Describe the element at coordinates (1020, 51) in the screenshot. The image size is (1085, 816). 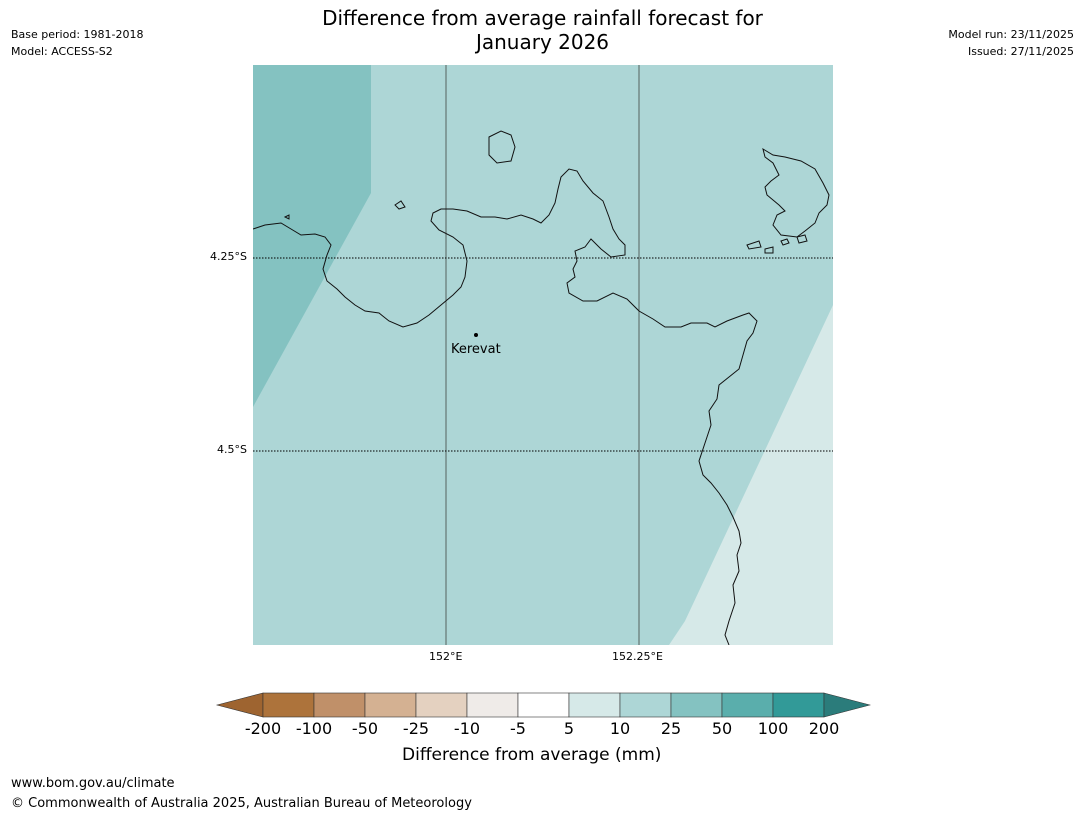
I see `issued-text: Issued: 27/11/2025` at that location.